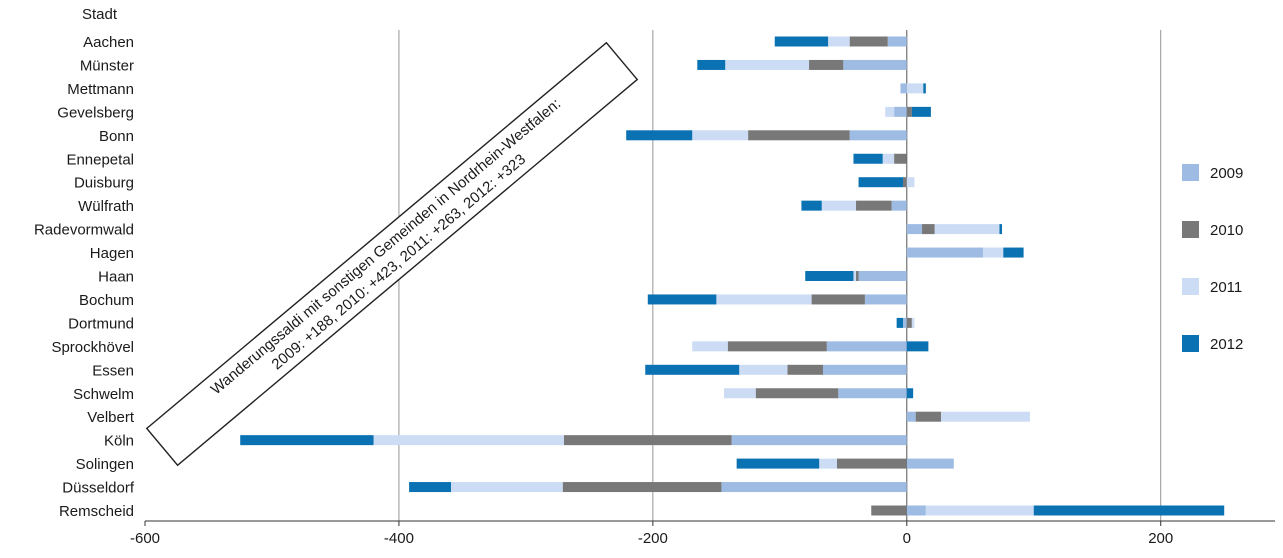 This screenshot has height=558, width=1283. What do you see at coordinates (659, 135) in the screenshot?
I see `bar-bonn-2012` at bounding box center [659, 135].